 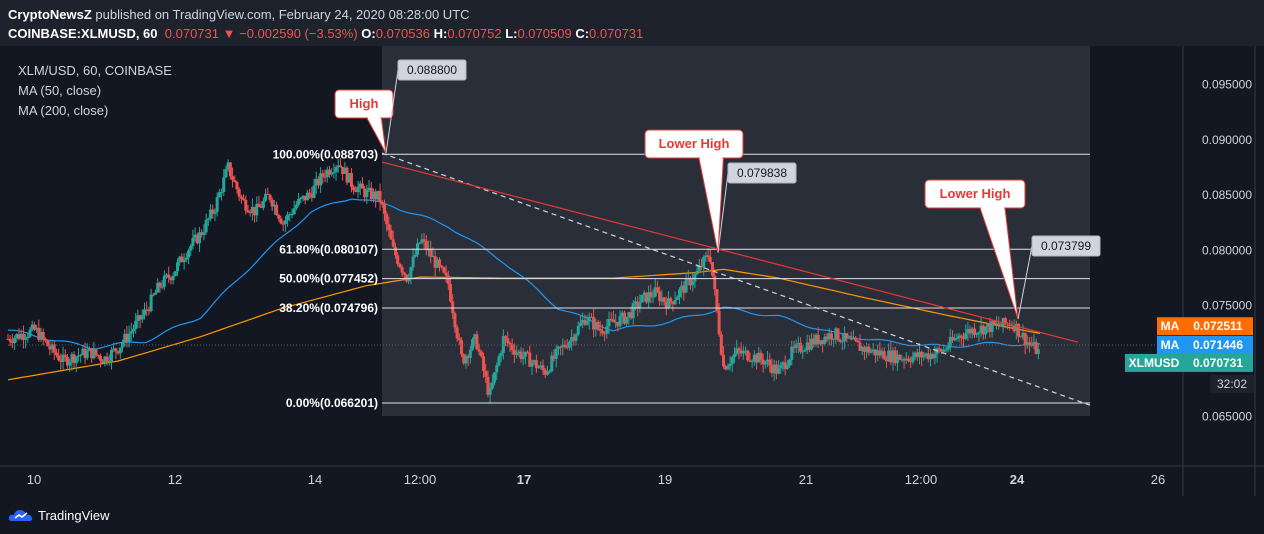 I want to click on time-tick-label: 17, so click(x=524, y=479).